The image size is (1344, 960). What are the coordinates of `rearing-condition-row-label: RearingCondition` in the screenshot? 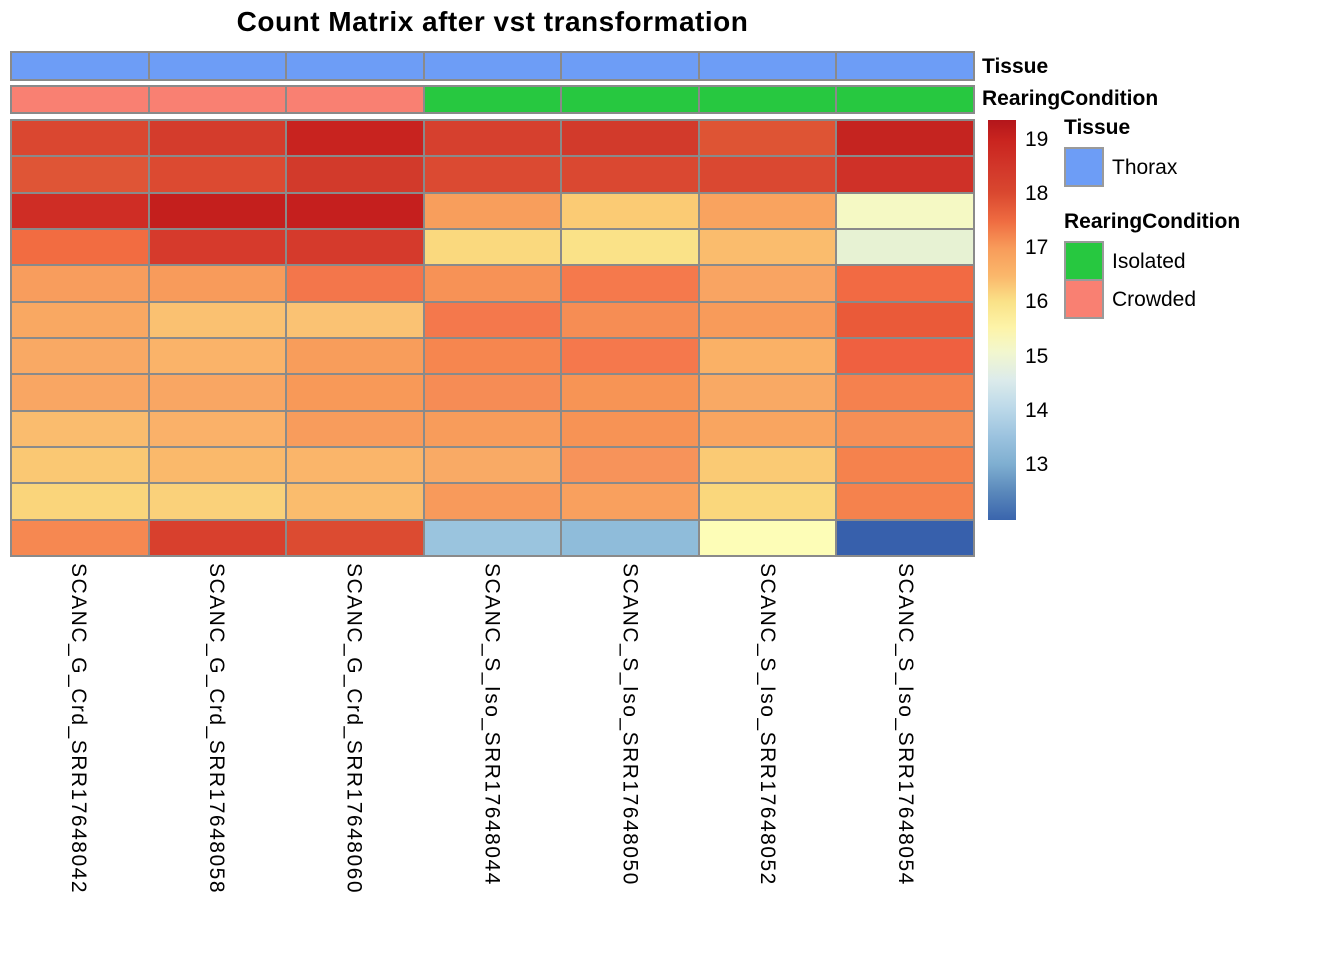 It's located at (1070, 98).